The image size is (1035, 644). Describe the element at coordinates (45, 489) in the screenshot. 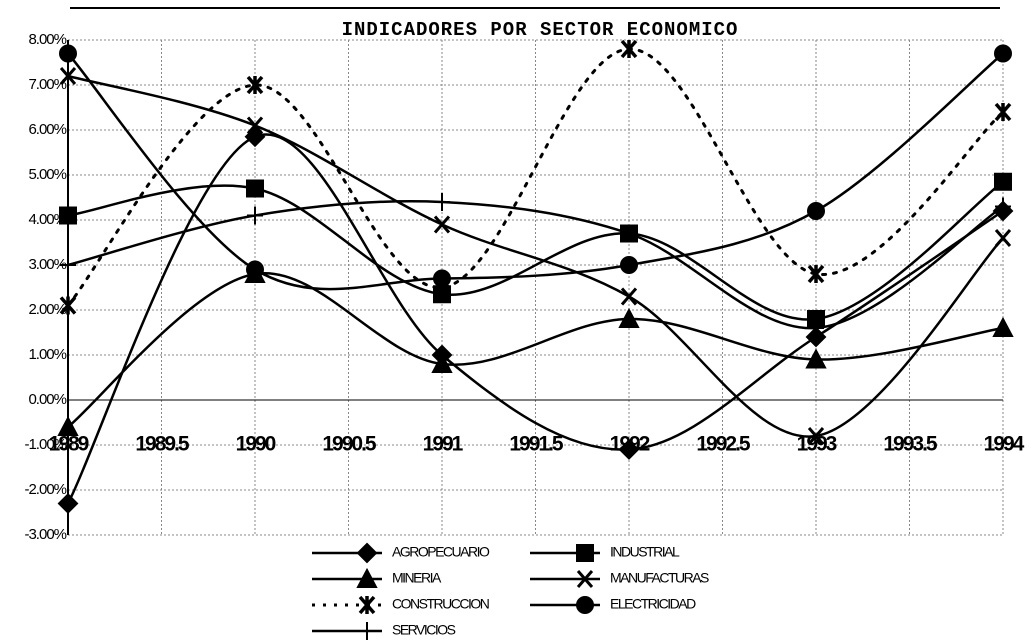

I see `y-tick-label: -2.00%` at that location.